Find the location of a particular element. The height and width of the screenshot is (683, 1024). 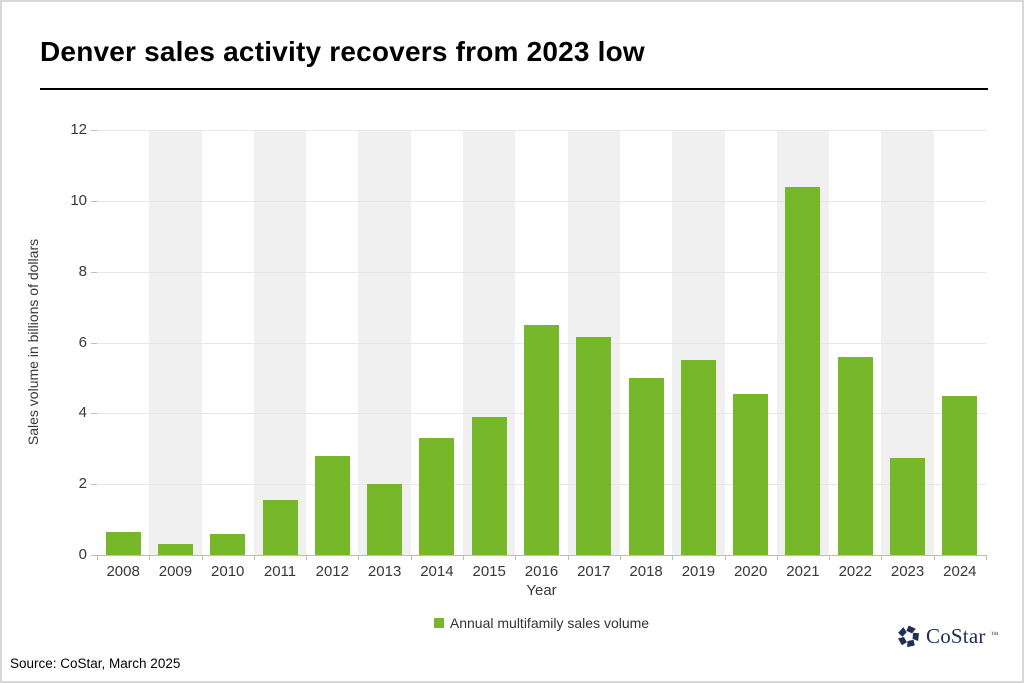

x-tick-label: 2015 is located at coordinates (489, 571).